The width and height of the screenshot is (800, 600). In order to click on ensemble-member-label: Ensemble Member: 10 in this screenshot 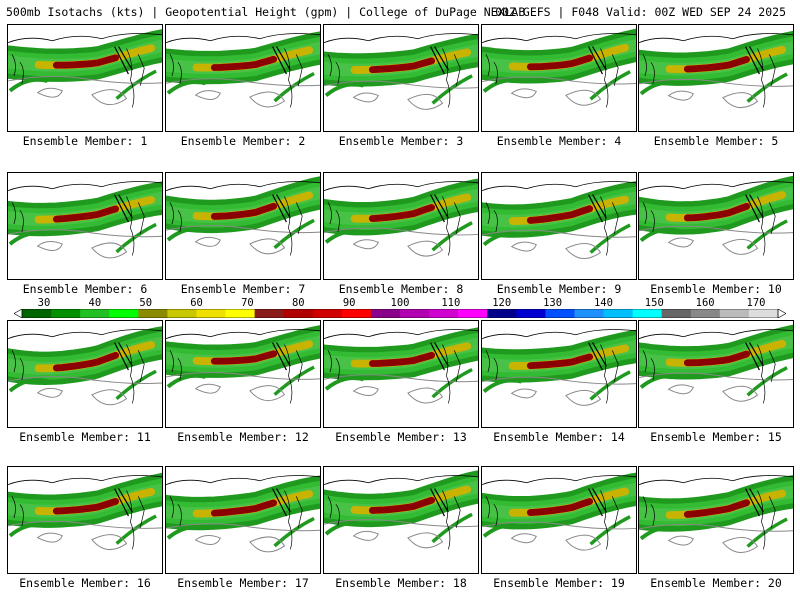, I will do `click(716, 289)`.